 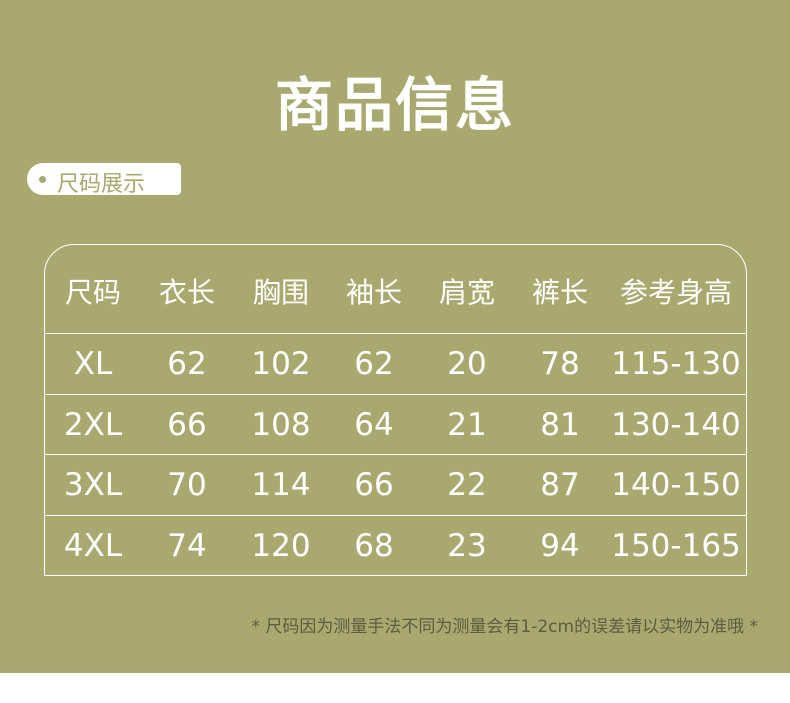 I want to click on table-header-row: 尺码 衣长 胸围 袖长 肩宽 裤长 参考身高, so click(x=395, y=289).